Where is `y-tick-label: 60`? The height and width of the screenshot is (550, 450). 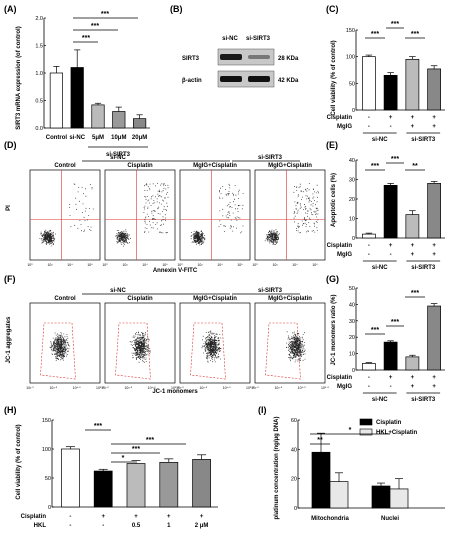
y-tick-label: 60 is located at coordinates (294, 421).